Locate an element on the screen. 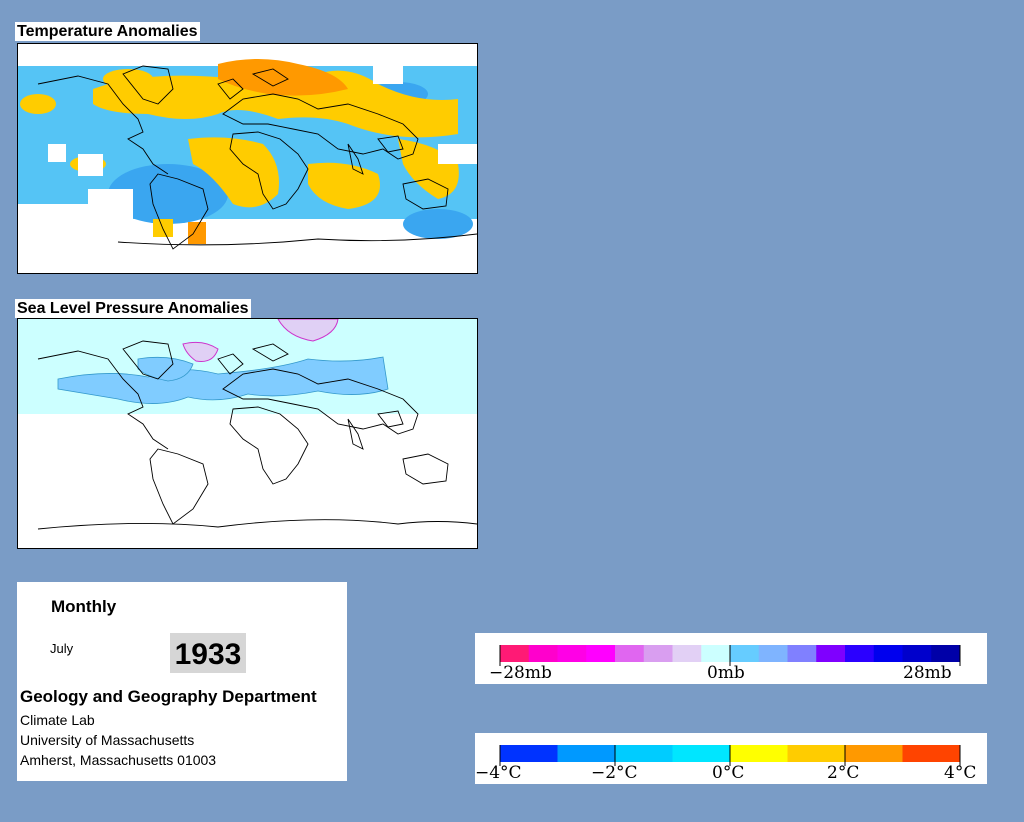  address: Amherst, Massachusetts 01003 is located at coordinates (118, 760).